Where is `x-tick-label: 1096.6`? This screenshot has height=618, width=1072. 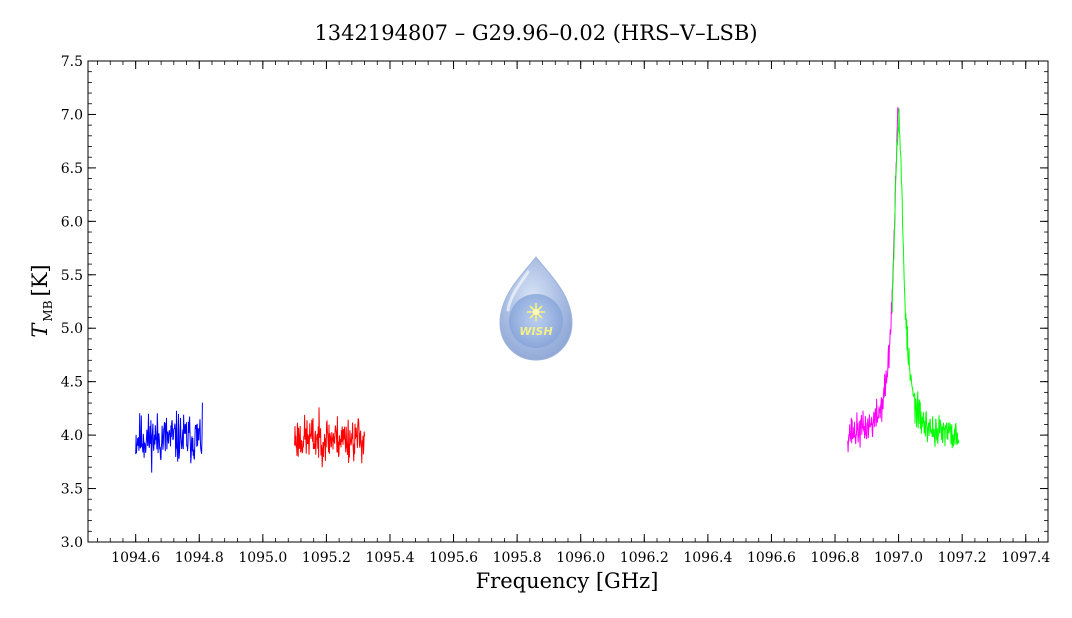
x-tick-label: 1096.6 is located at coordinates (771, 558).